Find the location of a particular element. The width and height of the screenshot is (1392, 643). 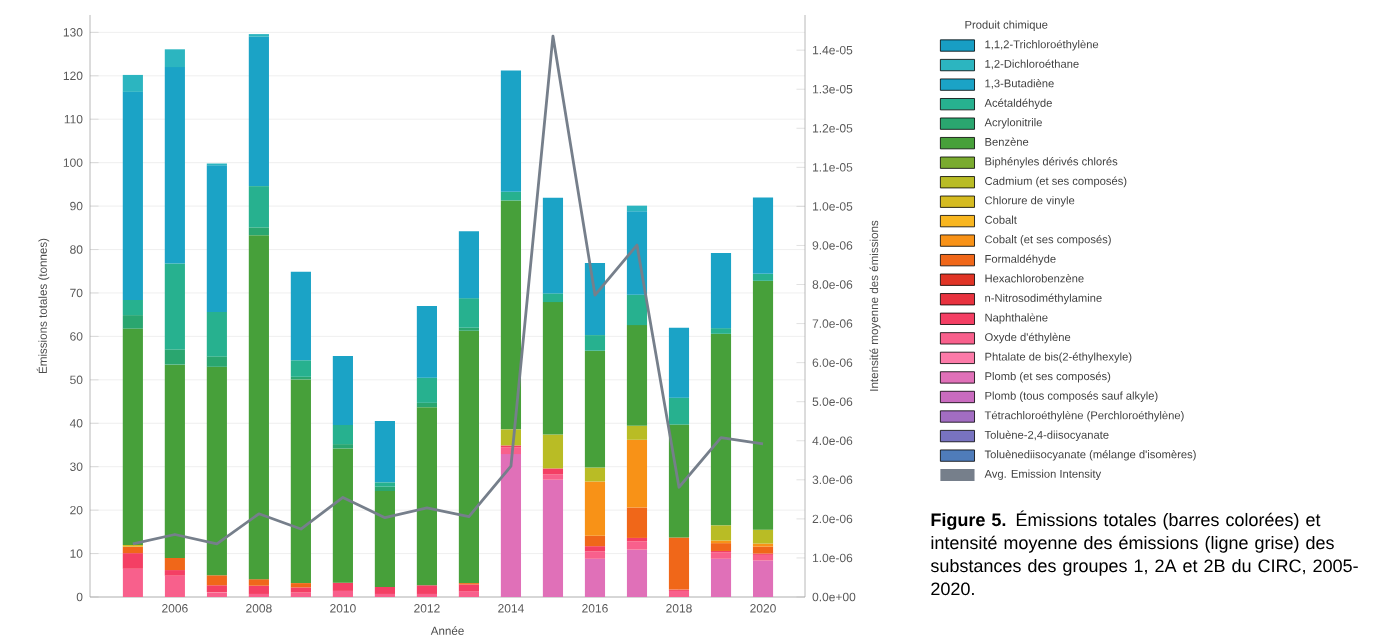

y-tick-label: 10 is located at coordinates (76, 553).